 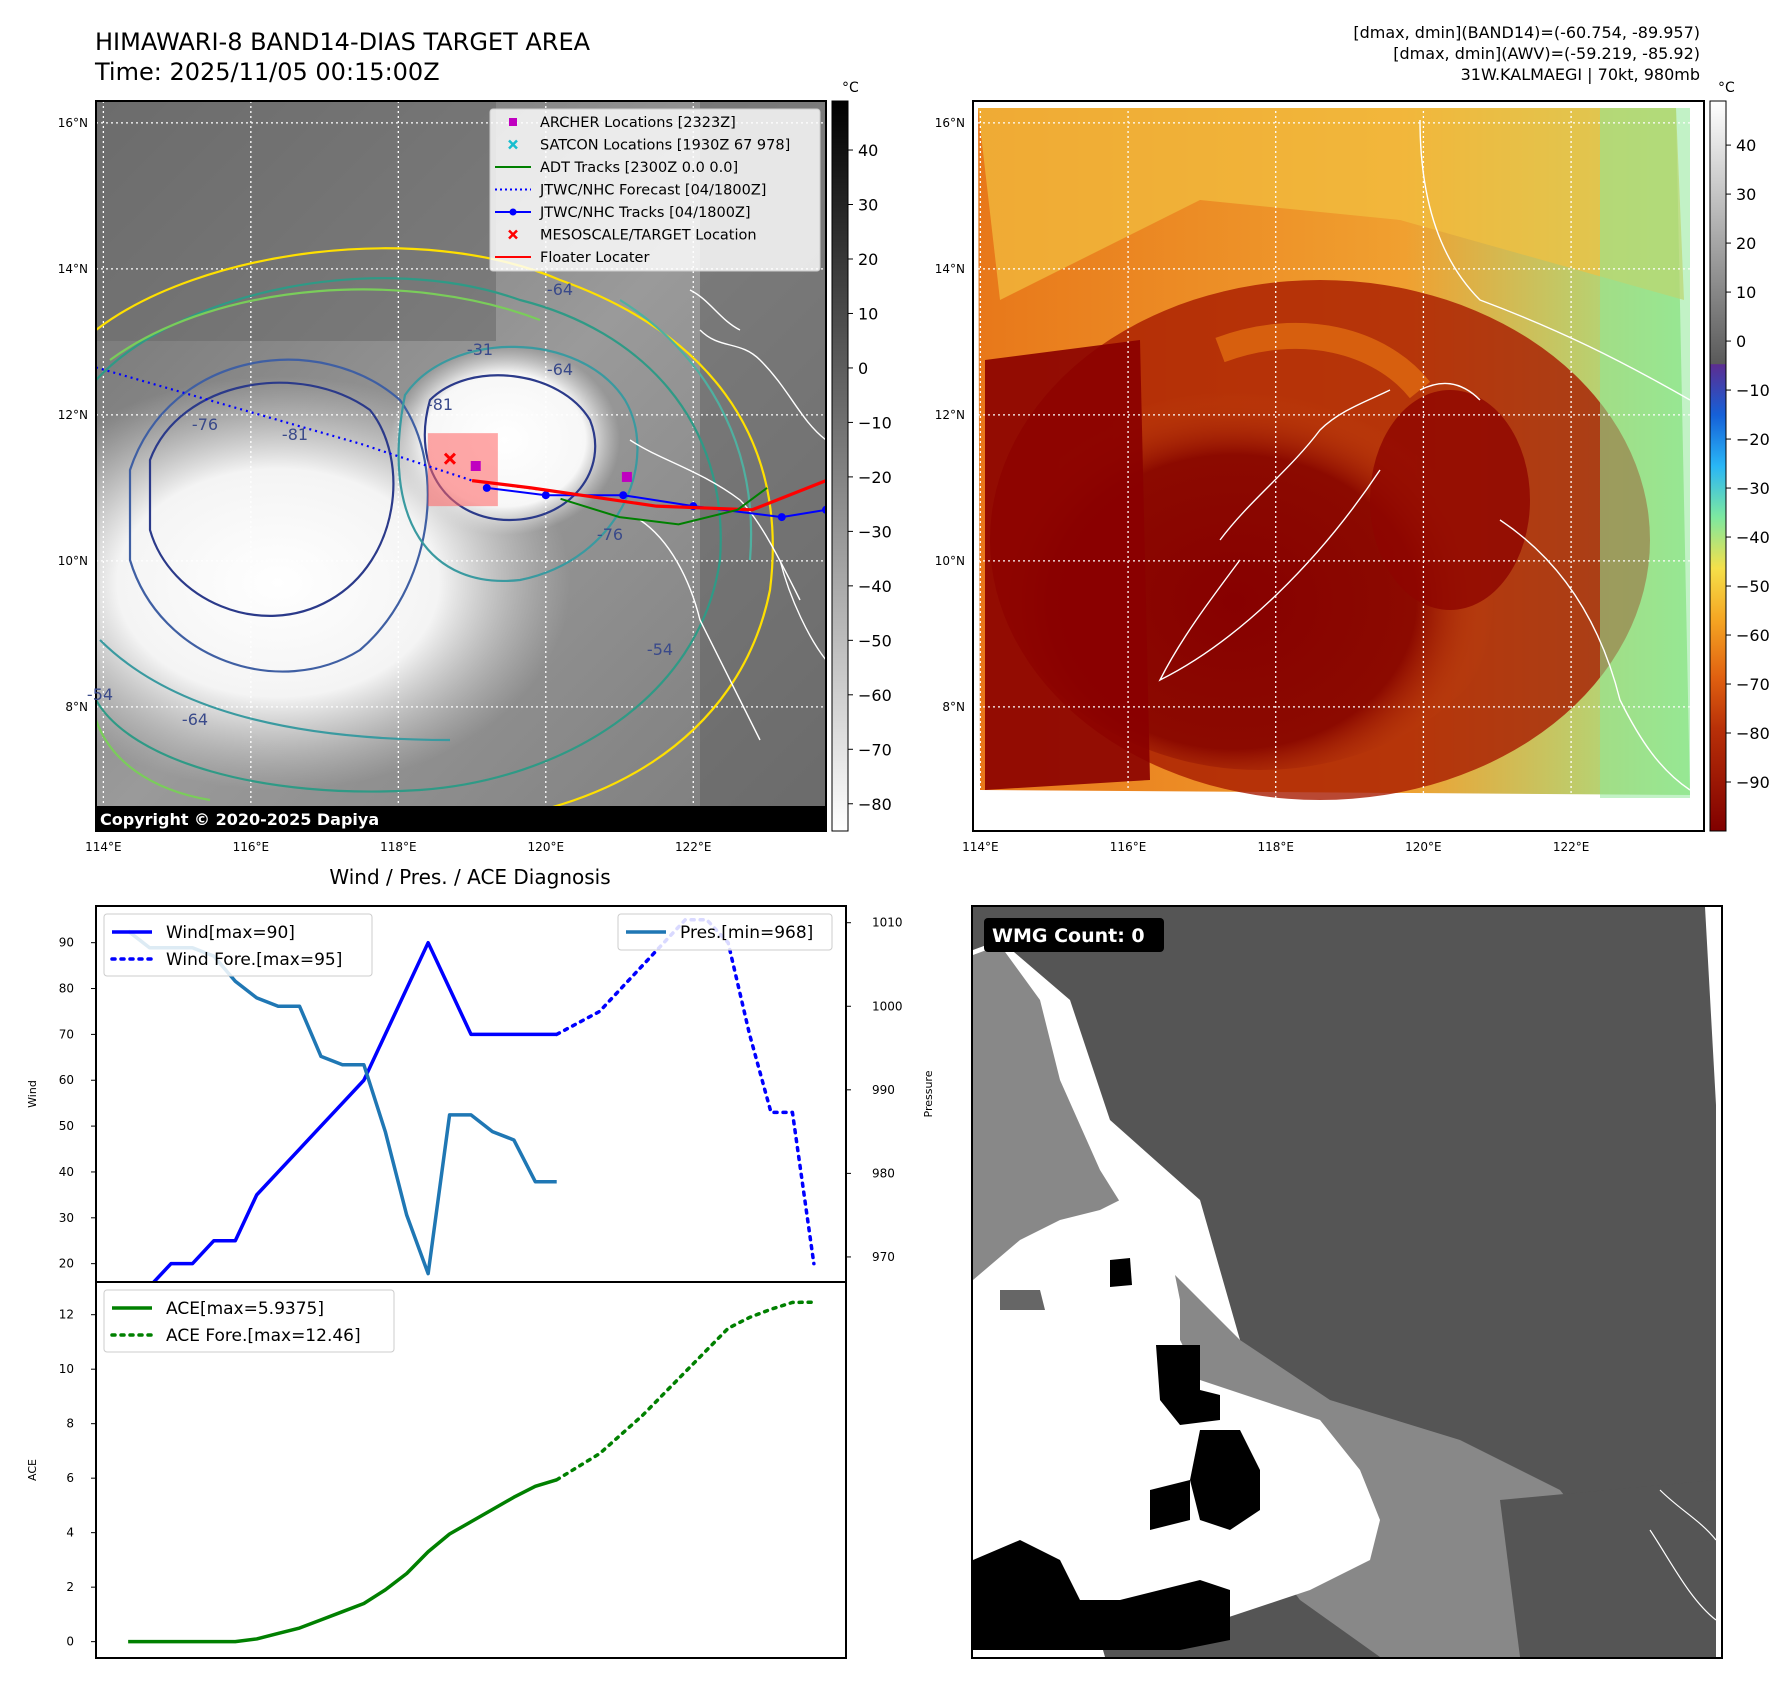 What do you see at coordinates (66, 989) in the screenshot?
I see `wind-tick-label: 80` at bounding box center [66, 989].